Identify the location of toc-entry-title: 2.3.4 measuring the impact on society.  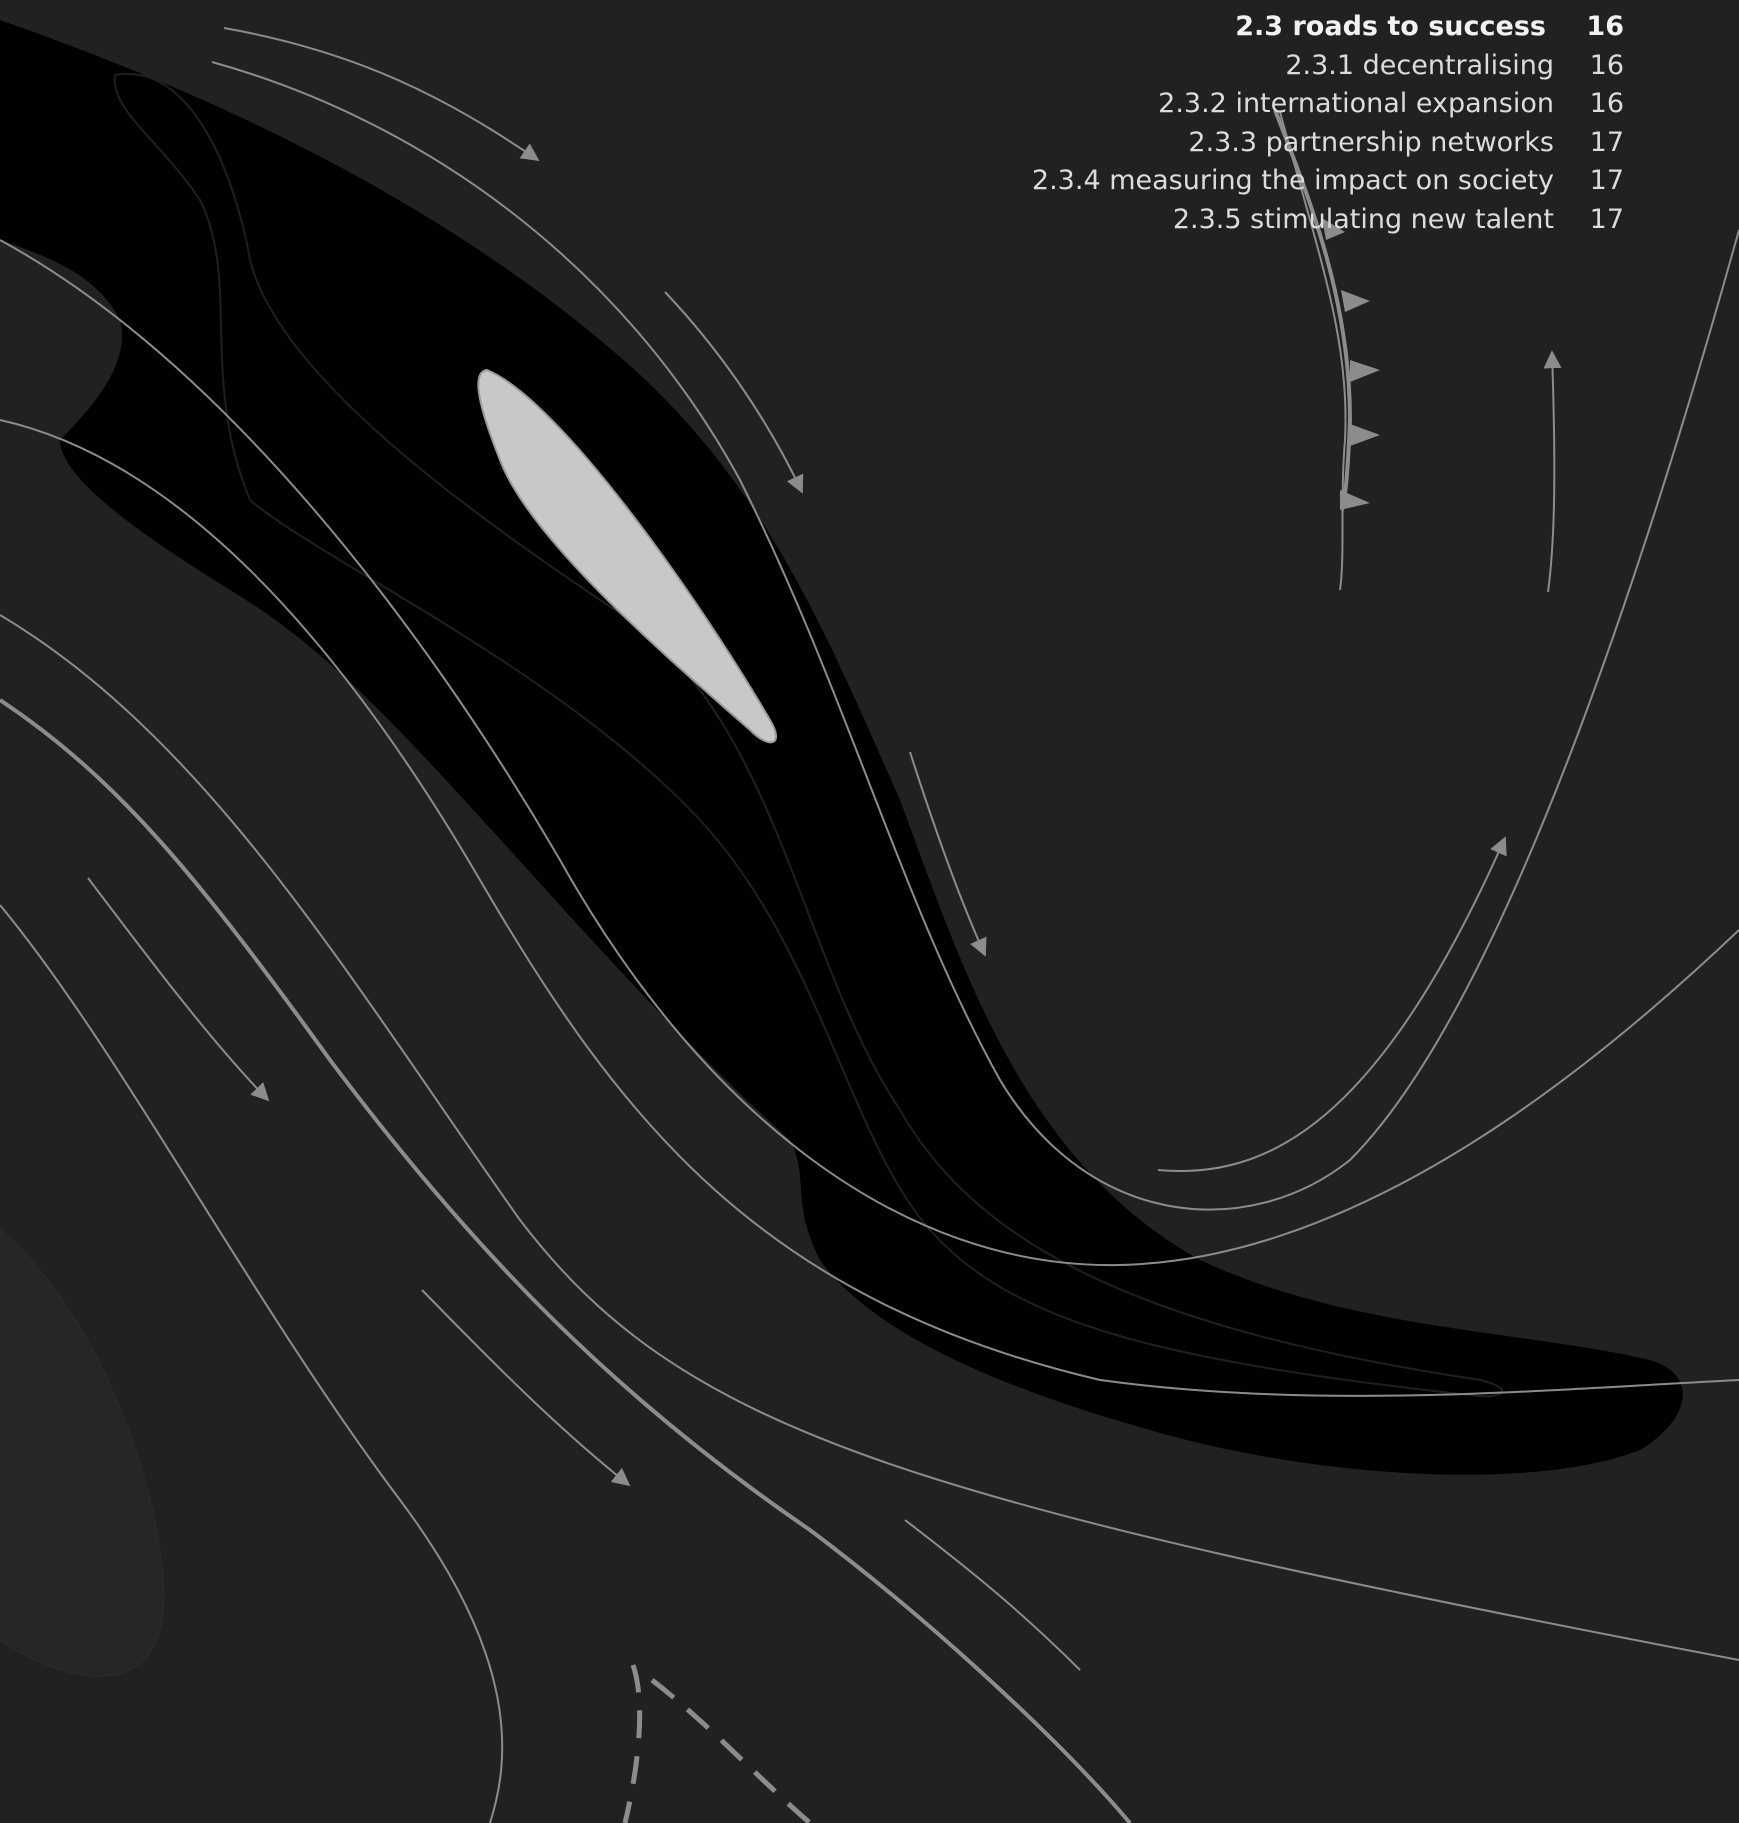
(1292, 180).